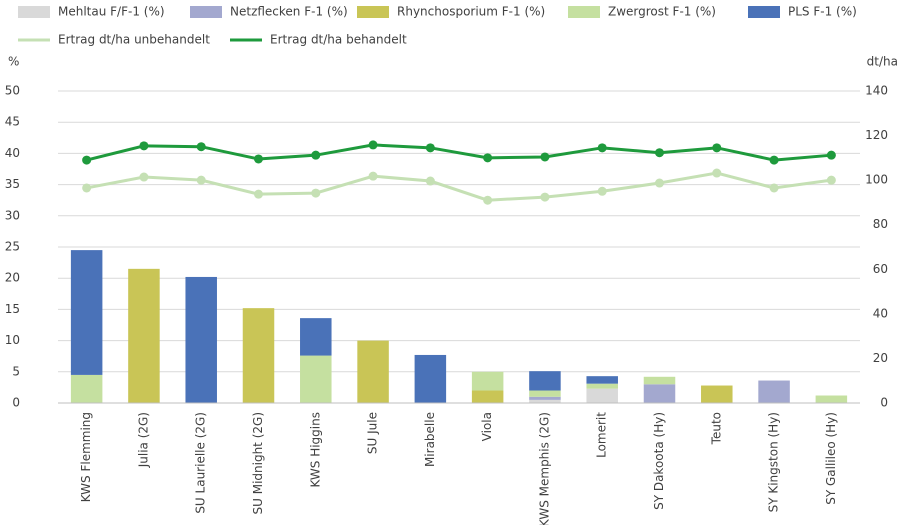 The height and width of the screenshot is (525, 906). What do you see at coordinates (12, 309) in the screenshot?
I see `y-tick-label: 15` at bounding box center [12, 309].